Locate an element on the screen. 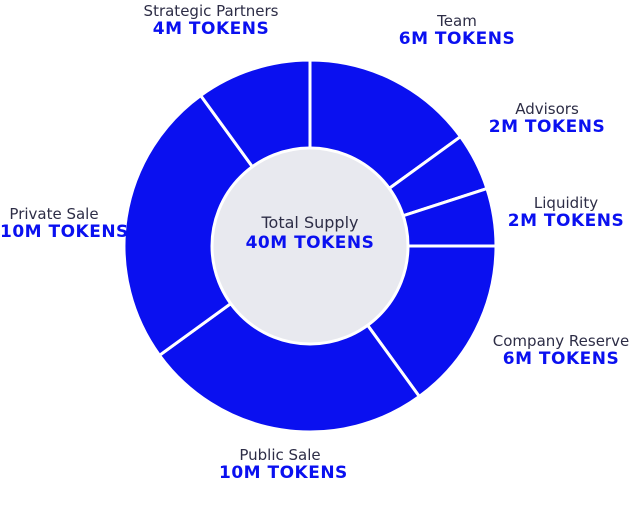 The width and height of the screenshot is (637, 516). label-liquidity-name: Liquidity is located at coordinates (566, 203).